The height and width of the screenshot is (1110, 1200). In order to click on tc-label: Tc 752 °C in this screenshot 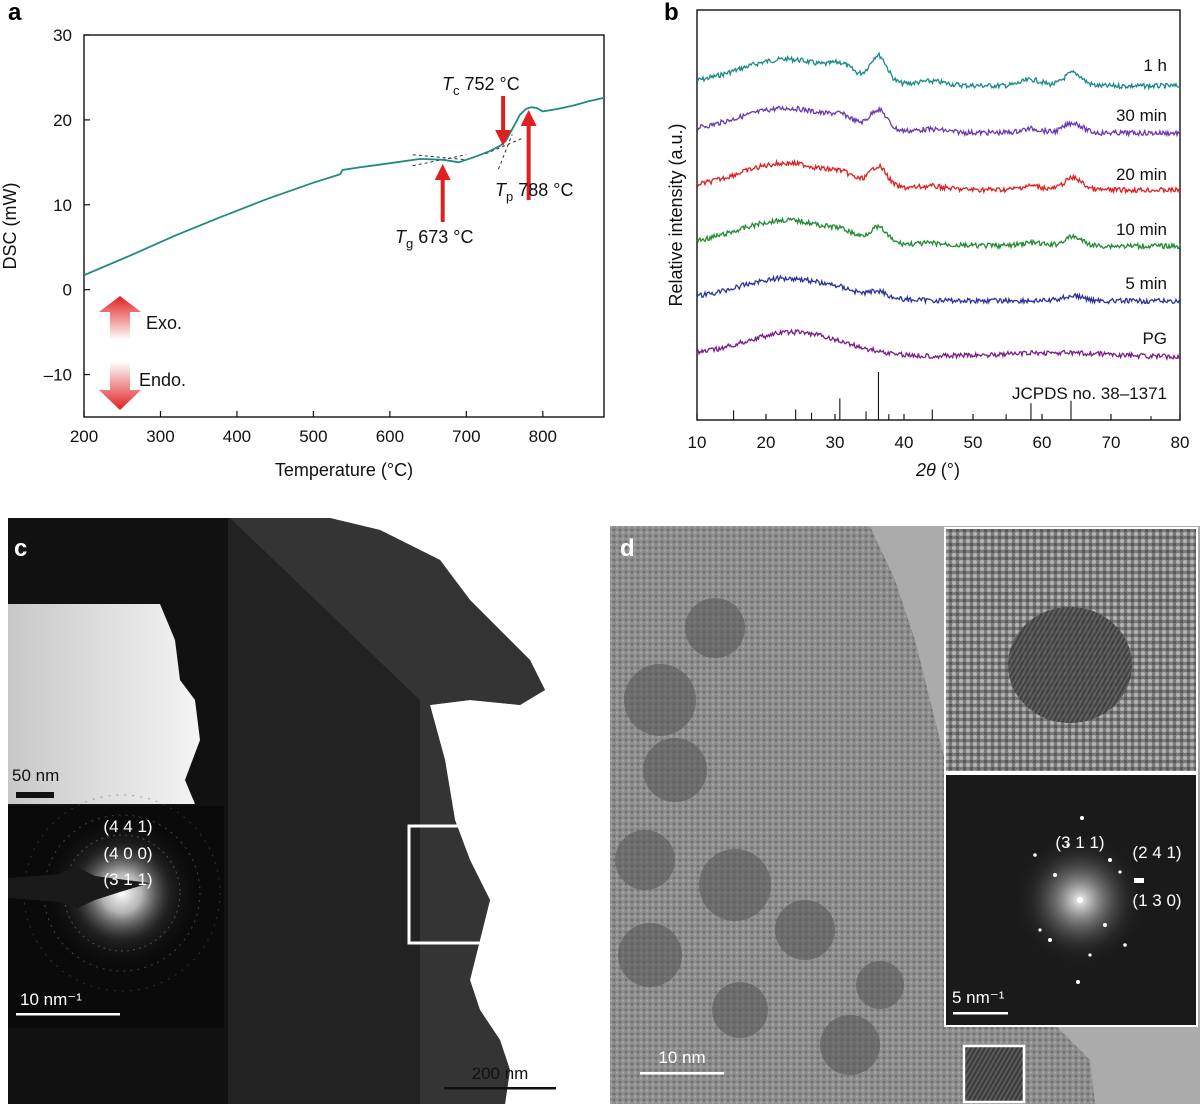, I will do `click(481, 86)`.